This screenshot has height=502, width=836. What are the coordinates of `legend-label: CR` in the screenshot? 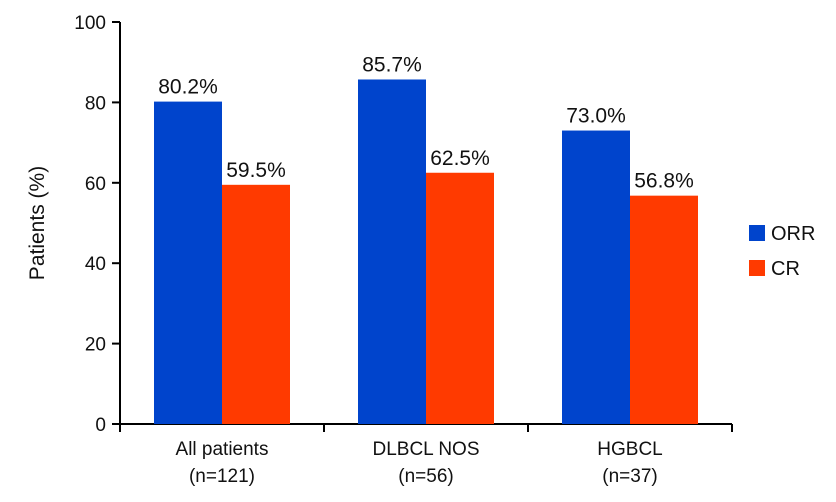 It's located at (785, 269).